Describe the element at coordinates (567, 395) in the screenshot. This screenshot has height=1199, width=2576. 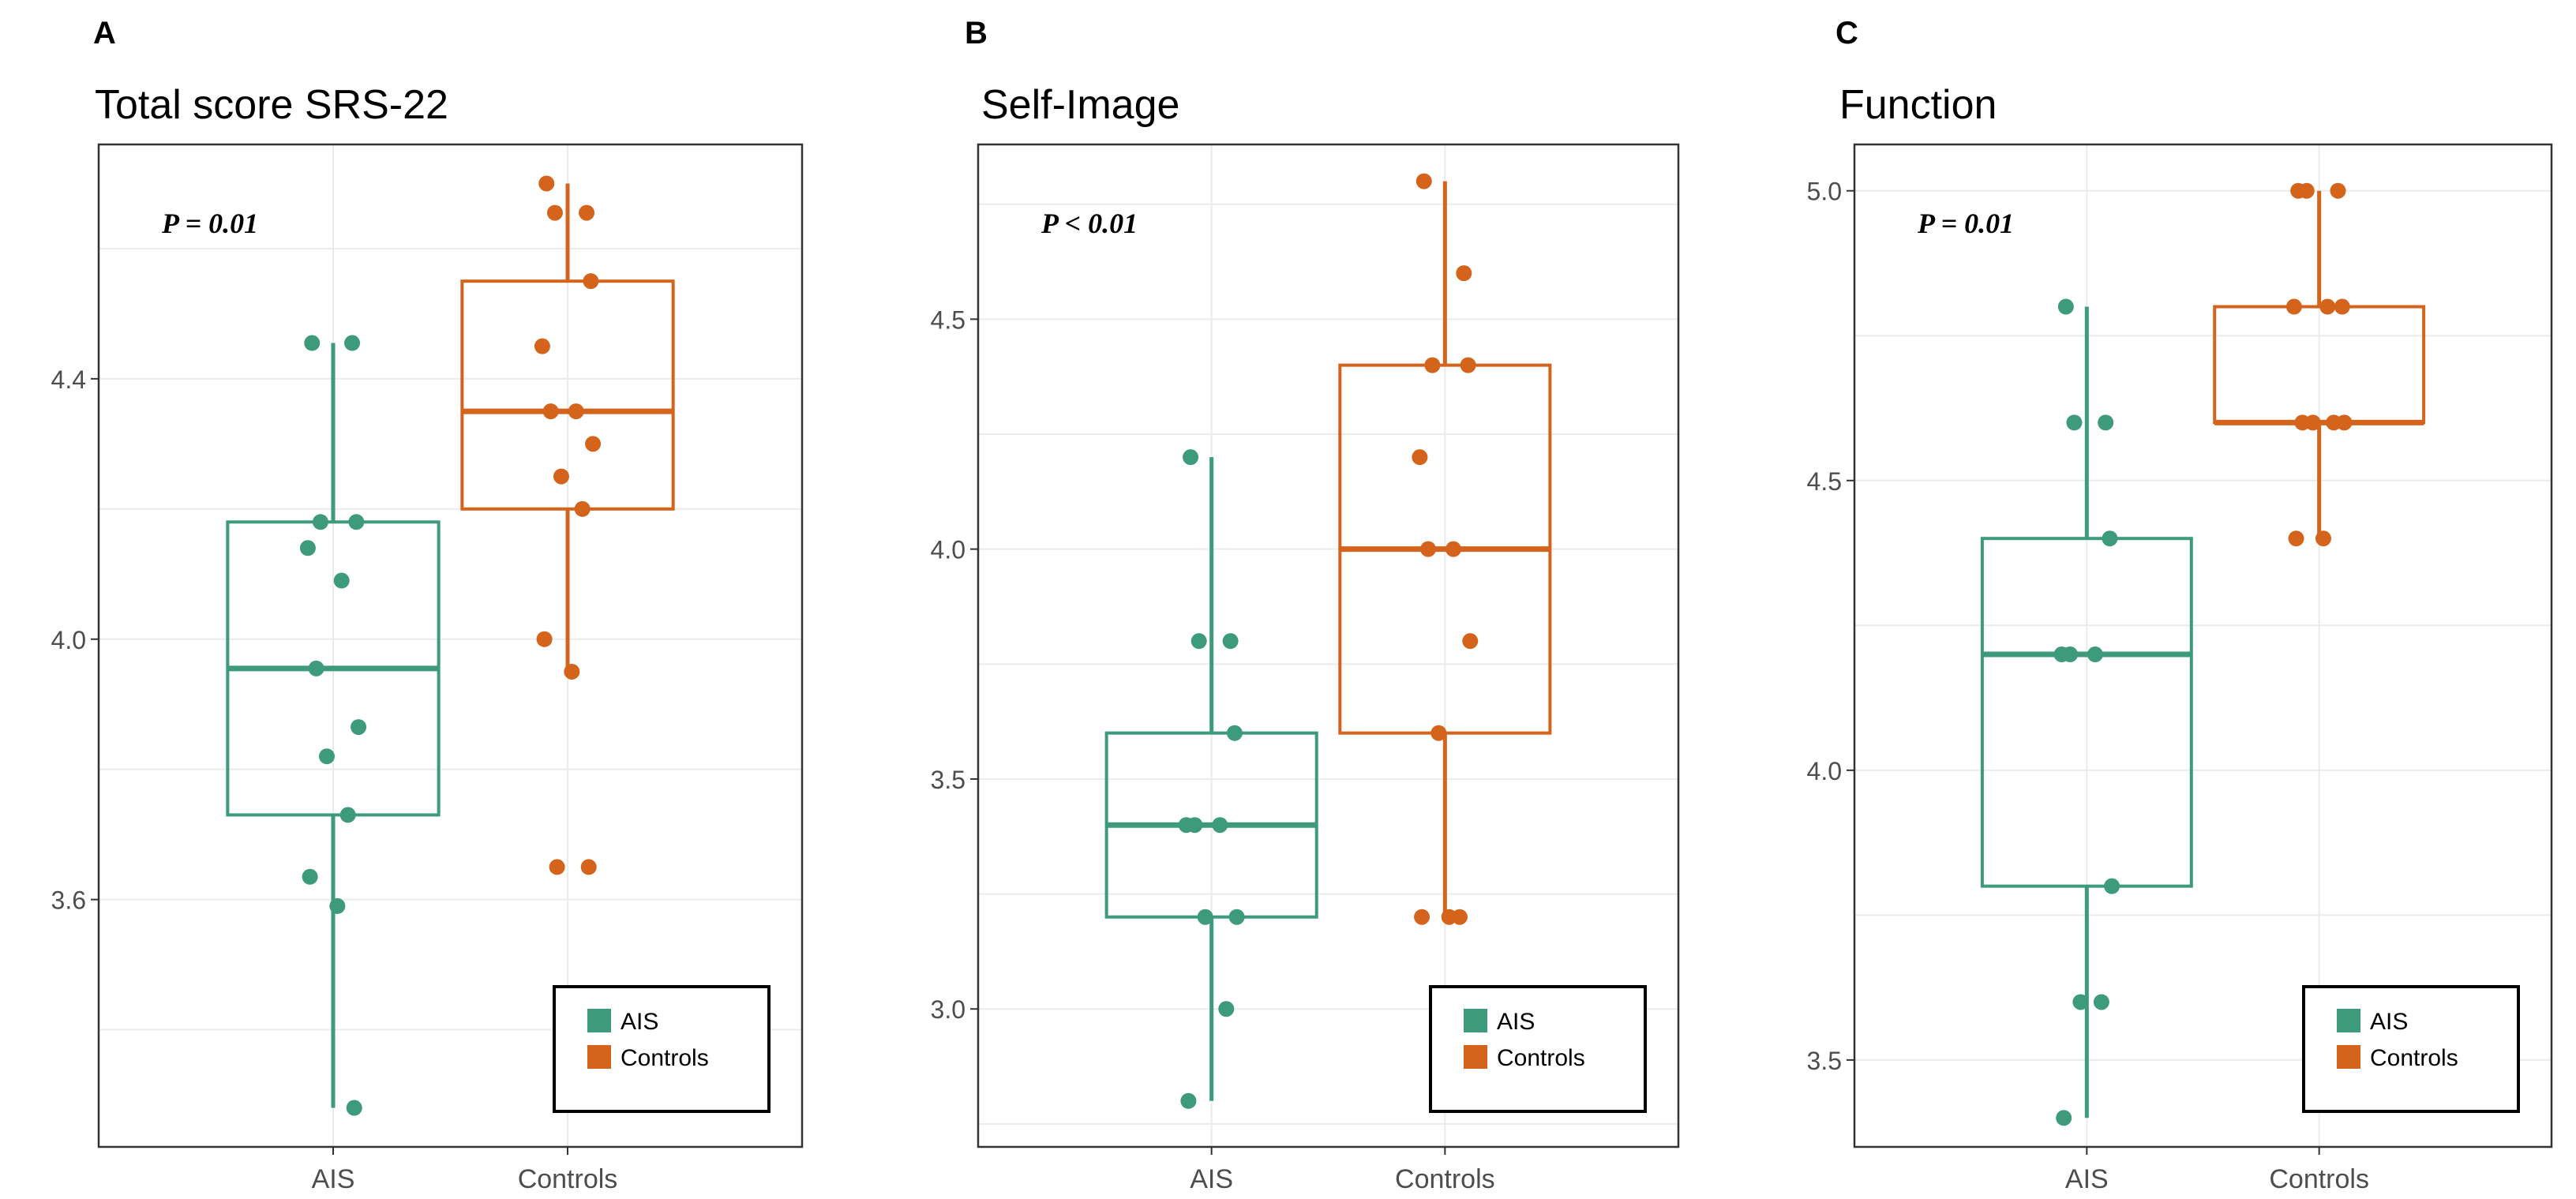
I see `box-body` at that location.